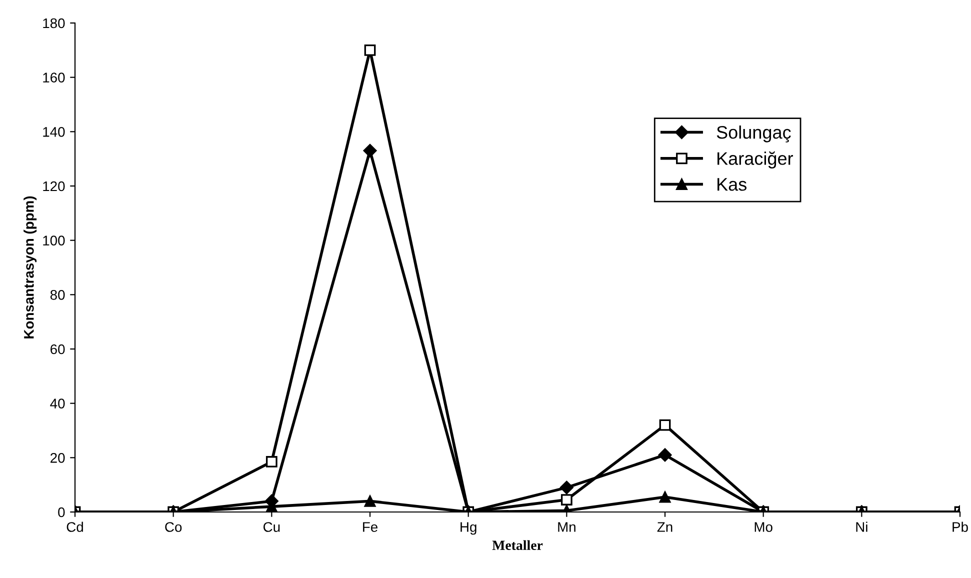 This screenshot has width=971, height=578. Describe the element at coordinates (54, 23) in the screenshot. I see `y-tick-label: 180` at that location.